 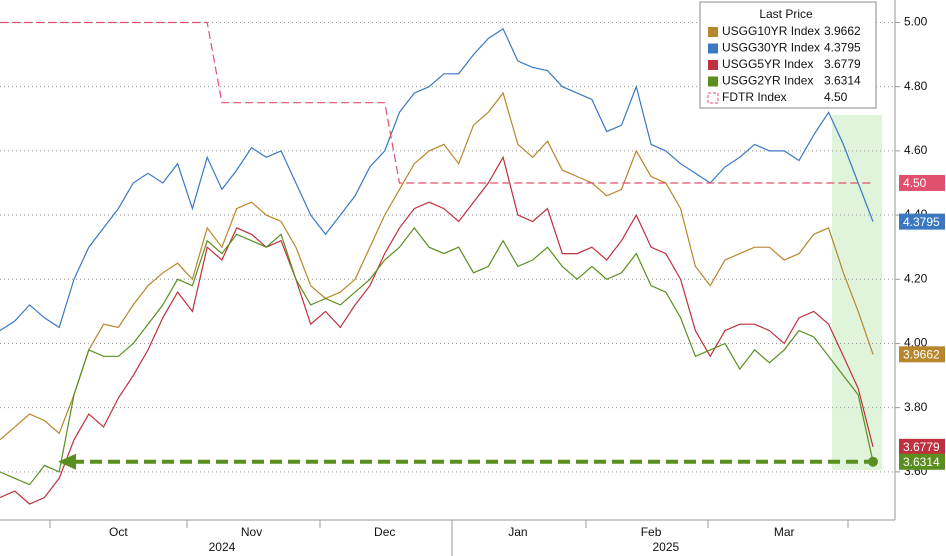 What do you see at coordinates (916, 150) in the screenshot?
I see `y-tick-label: 4.60` at bounding box center [916, 150].